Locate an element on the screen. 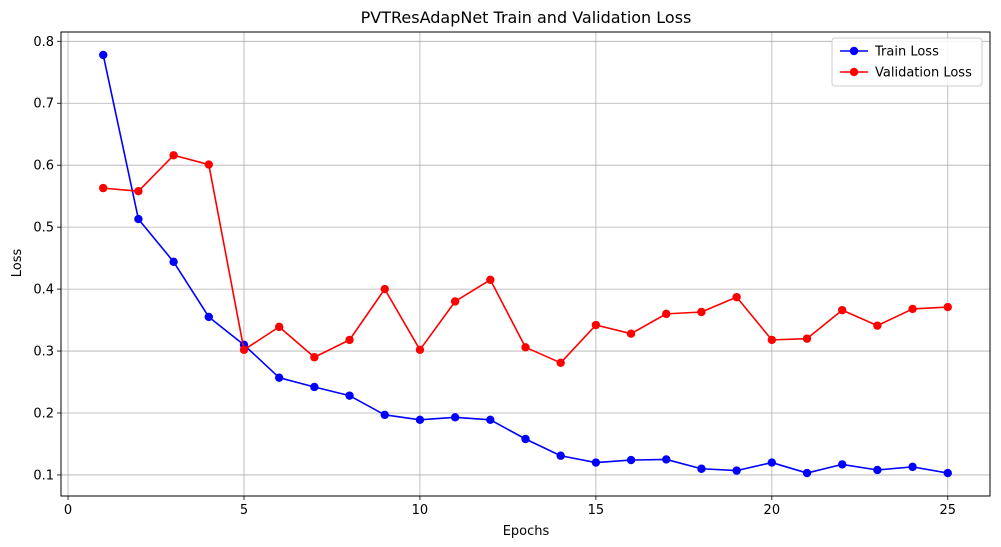  y-tick-label: 0.3 is located at coordinates (43, 352).